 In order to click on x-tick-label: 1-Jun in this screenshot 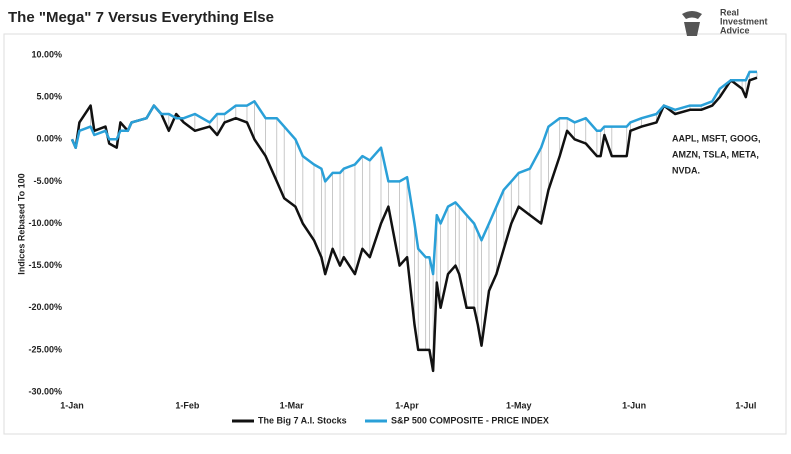, I will do `click(634, 405)`.